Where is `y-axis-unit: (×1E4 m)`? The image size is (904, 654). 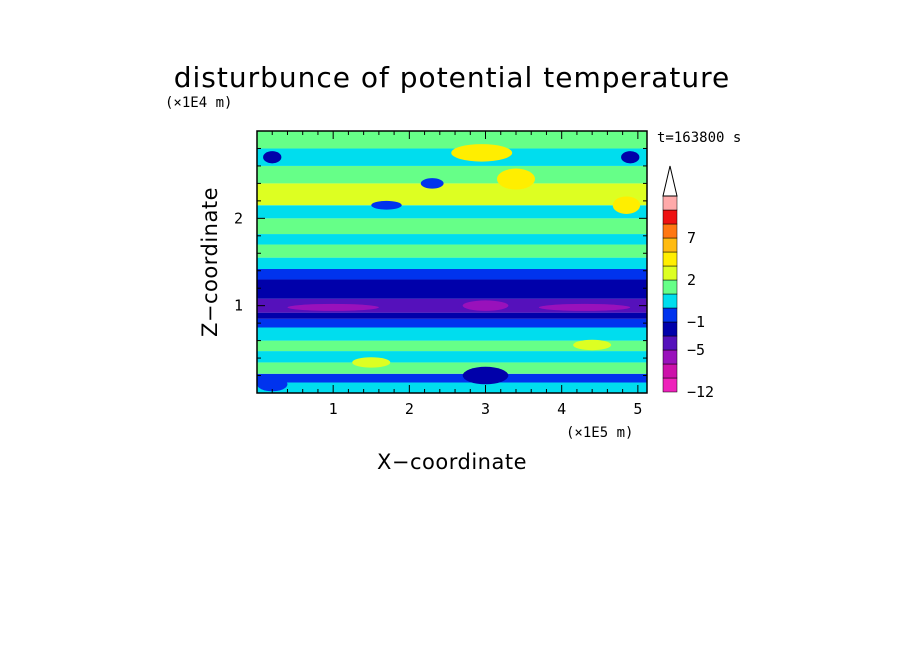
y-axis-unit: (×1E4 m) is located at coordinates (198, 103).